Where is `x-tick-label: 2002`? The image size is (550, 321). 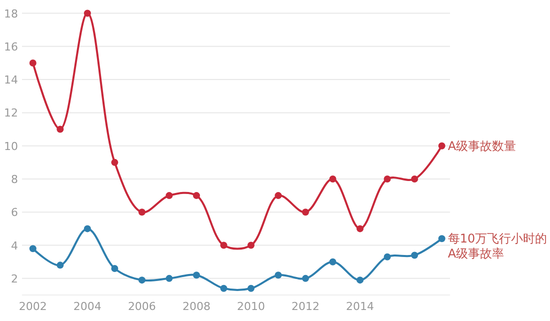 x-tick-label: 2002 is located at coordinates (32, 306).